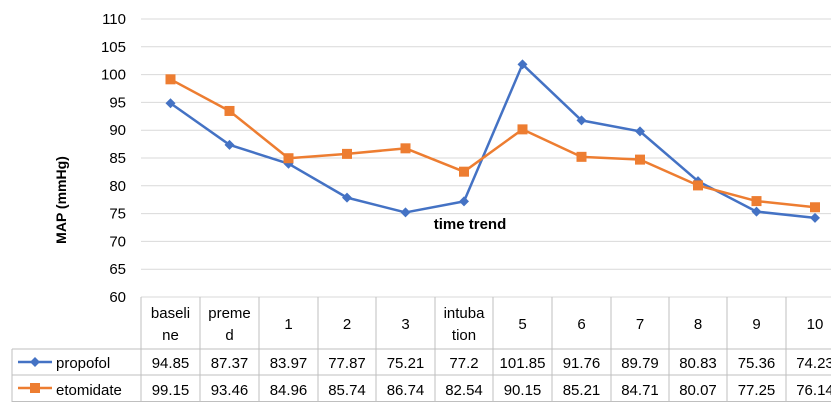 The height and width of the screenshot is (402, 831). I want to click on table-value-cell: 76.14, so click(813, 390).